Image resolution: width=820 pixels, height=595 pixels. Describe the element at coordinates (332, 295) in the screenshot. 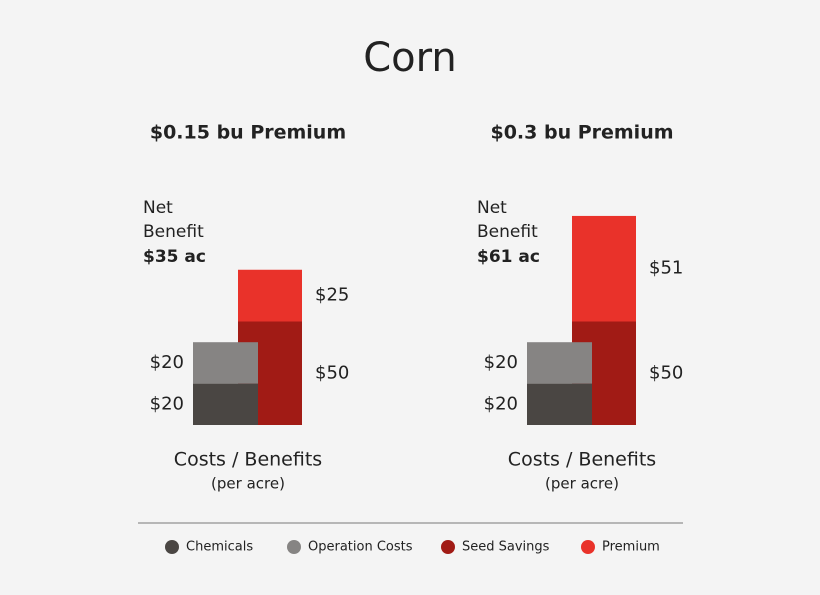

I see `value-label: $25` at that location.